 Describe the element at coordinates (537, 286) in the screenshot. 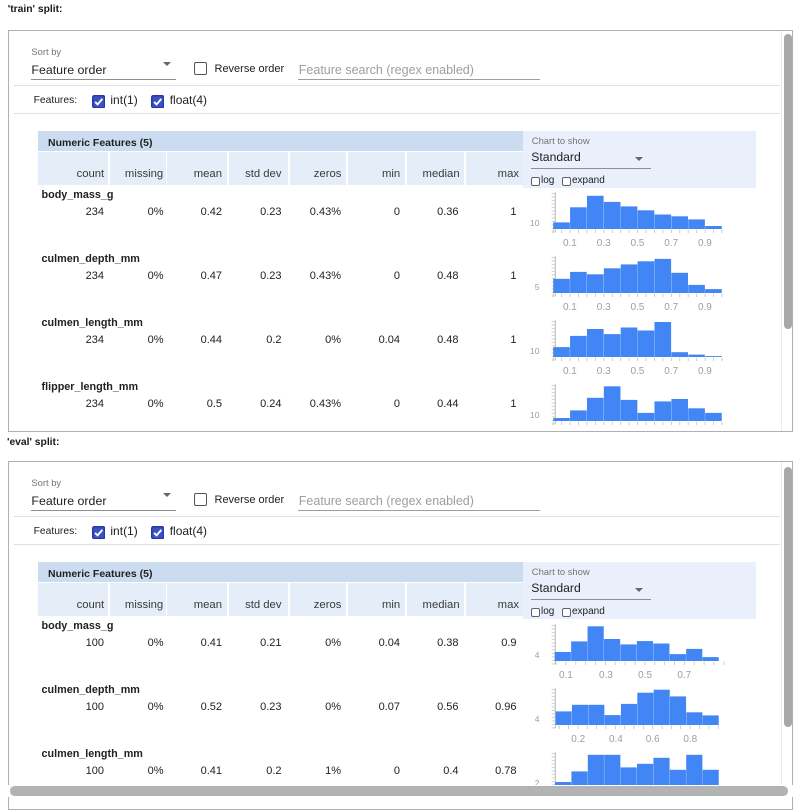

I see `svg-text: 5` at that location.